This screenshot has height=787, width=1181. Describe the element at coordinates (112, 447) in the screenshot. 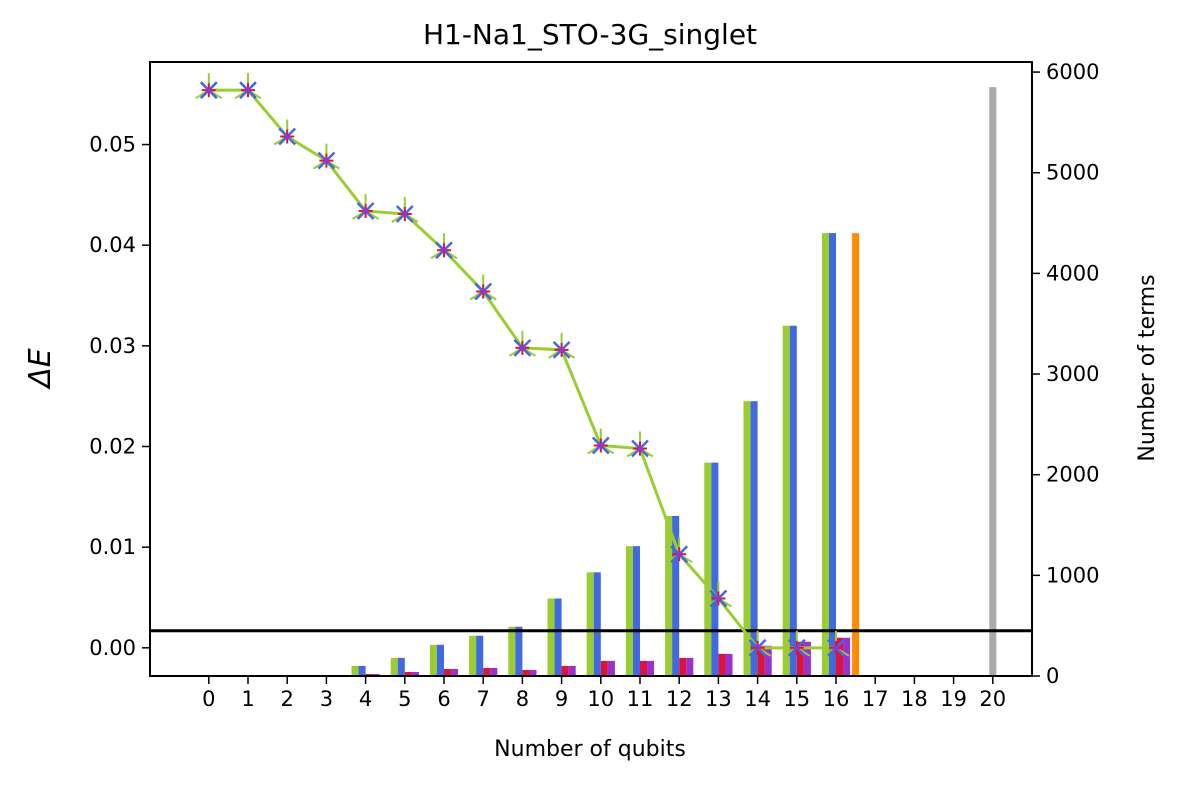

I see `y-left-tick-label: 0.02` at that location.